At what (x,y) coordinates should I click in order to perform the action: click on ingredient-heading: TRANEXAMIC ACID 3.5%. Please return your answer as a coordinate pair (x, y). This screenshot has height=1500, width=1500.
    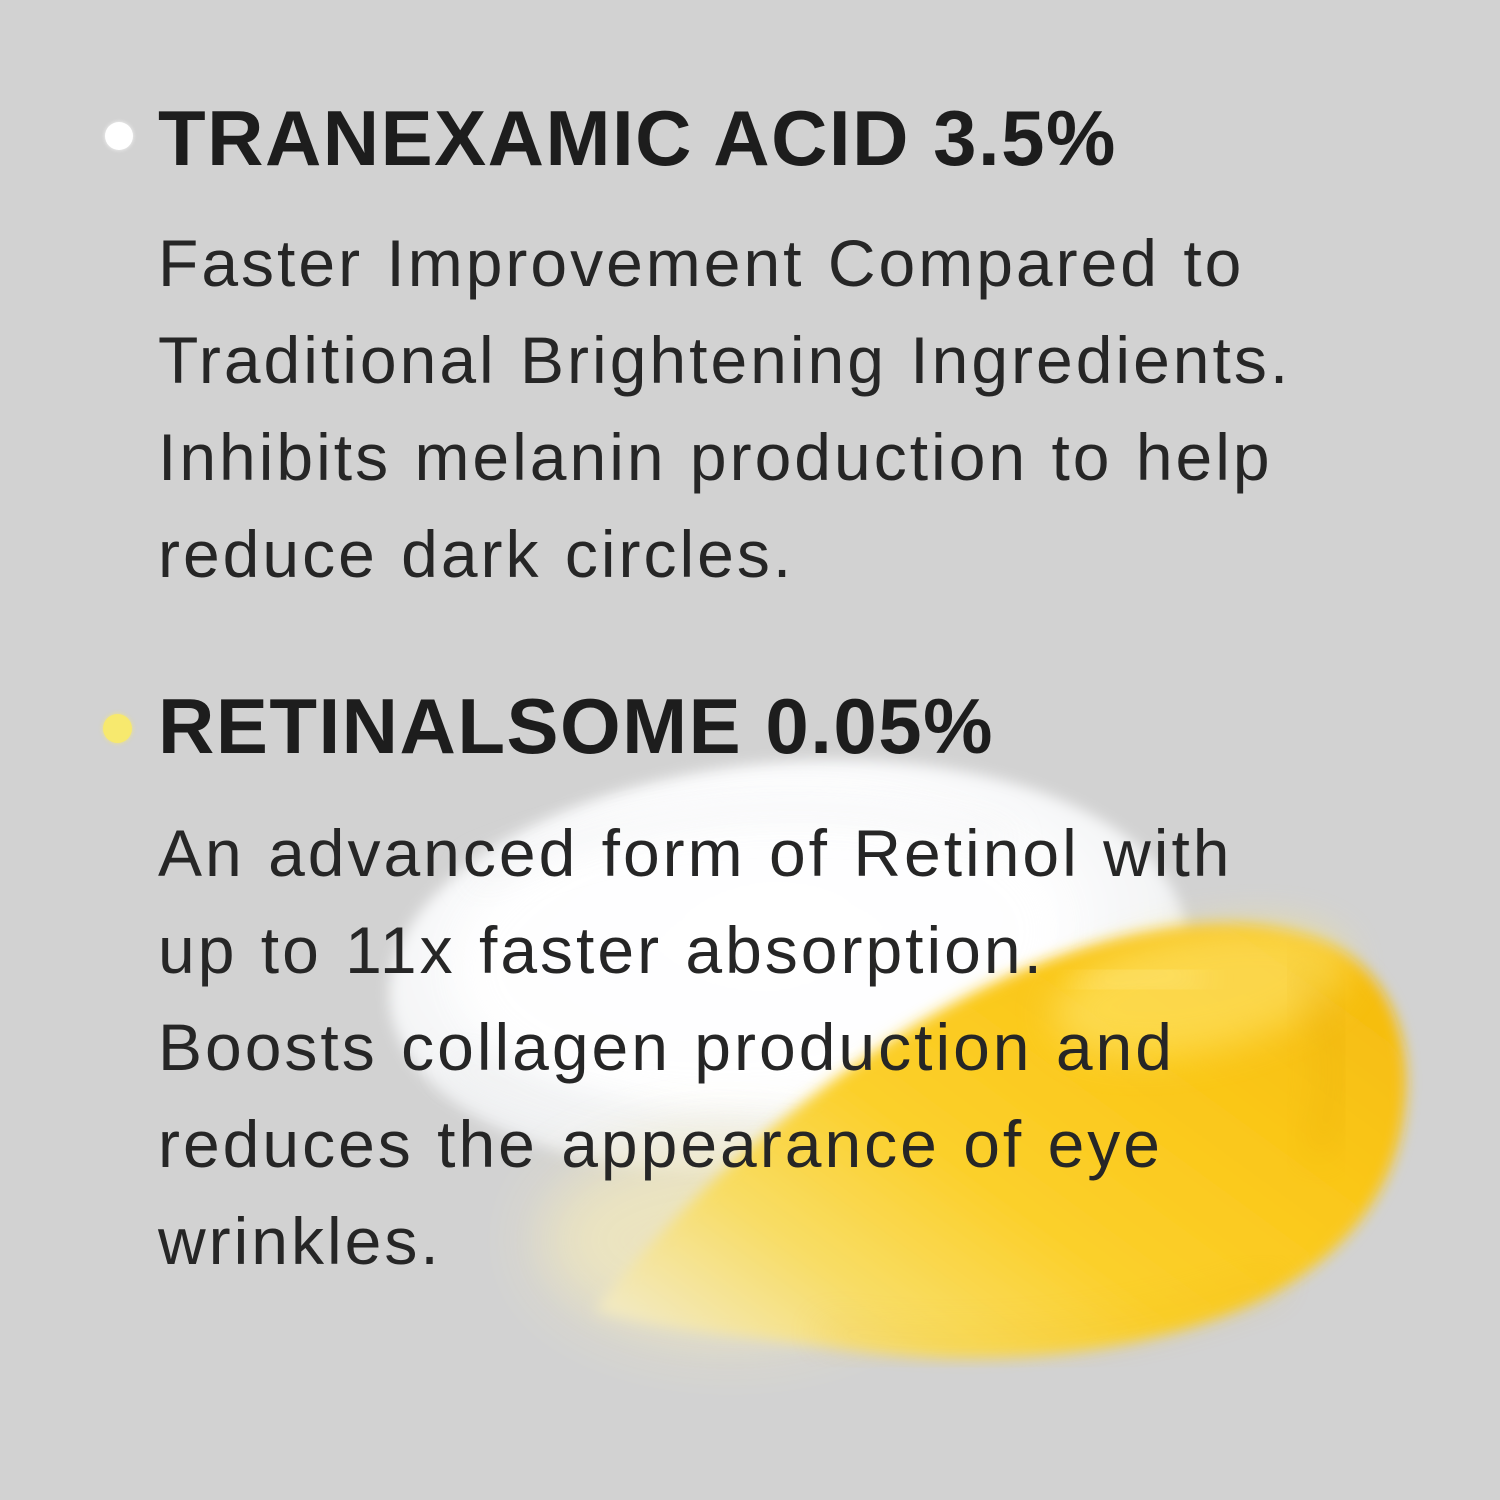
    Looking at the image, I should click on (637, 138).